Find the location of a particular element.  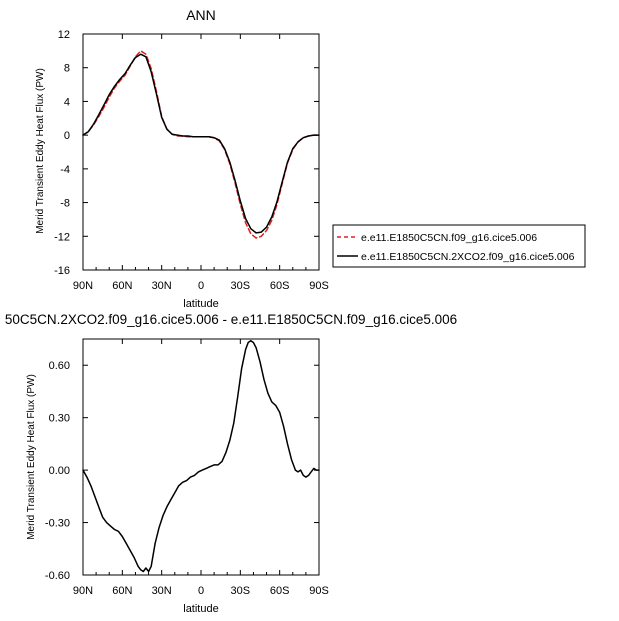

y-tick-label: 8 is located at coordinates (67, 69).